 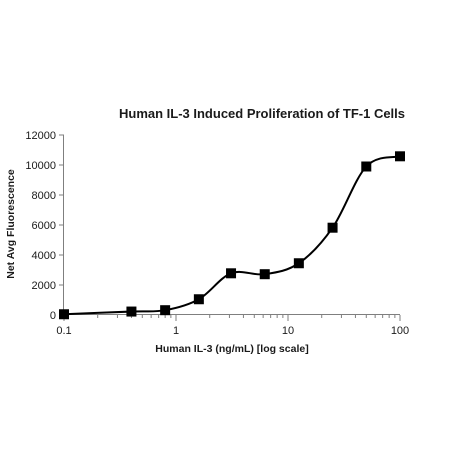 I want to click on x-tick-label: 0.1, so click(x=63, y=331).